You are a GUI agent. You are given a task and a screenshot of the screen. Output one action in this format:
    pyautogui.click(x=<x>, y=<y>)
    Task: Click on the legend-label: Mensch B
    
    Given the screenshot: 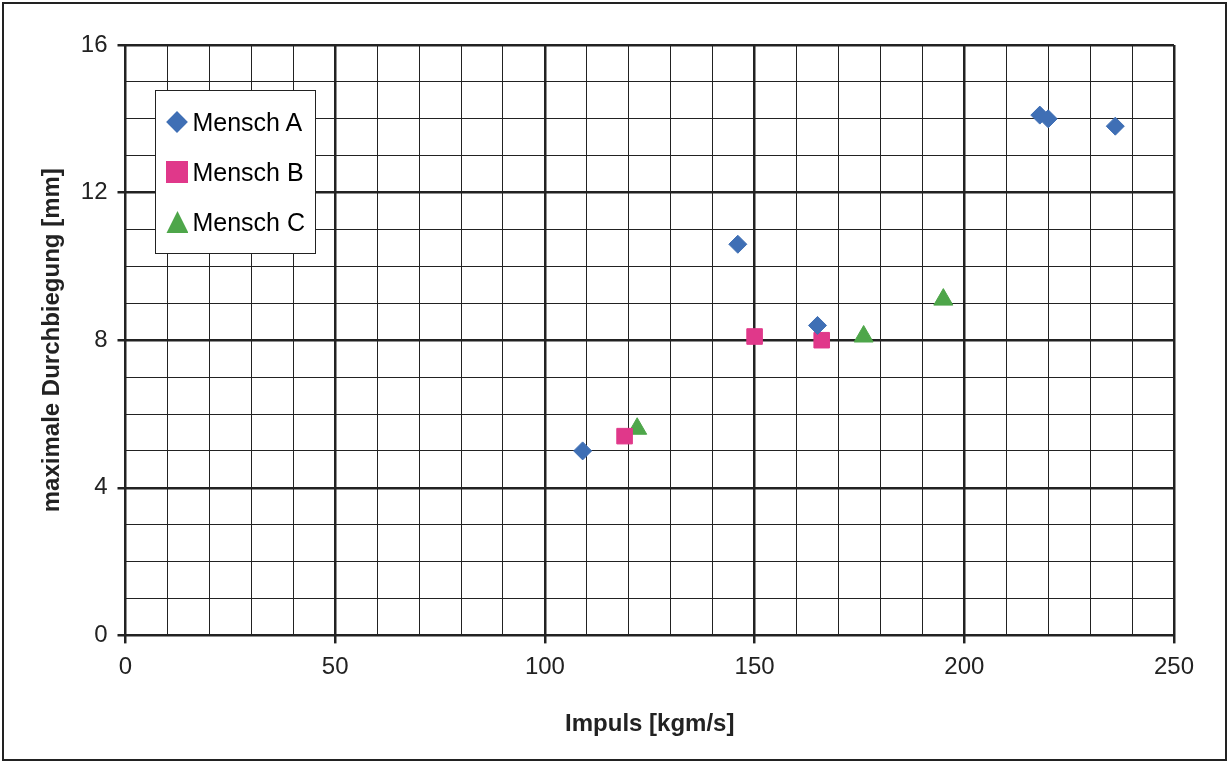 What is the action you would take?
    pyautogui.click(x=248, y=172)
    